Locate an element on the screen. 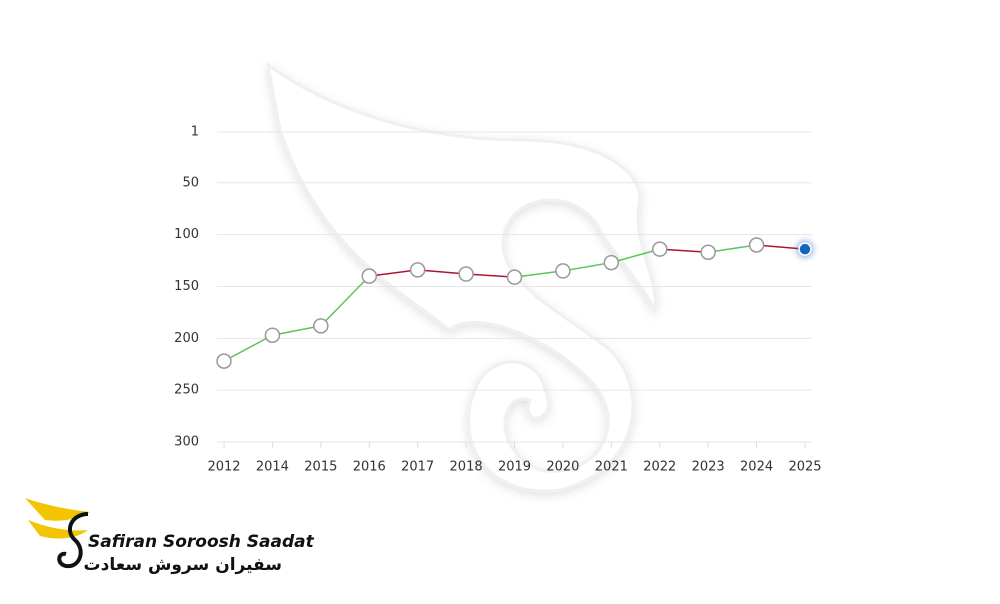  y-tick-label: 100 is located at coordinates (186, 234).